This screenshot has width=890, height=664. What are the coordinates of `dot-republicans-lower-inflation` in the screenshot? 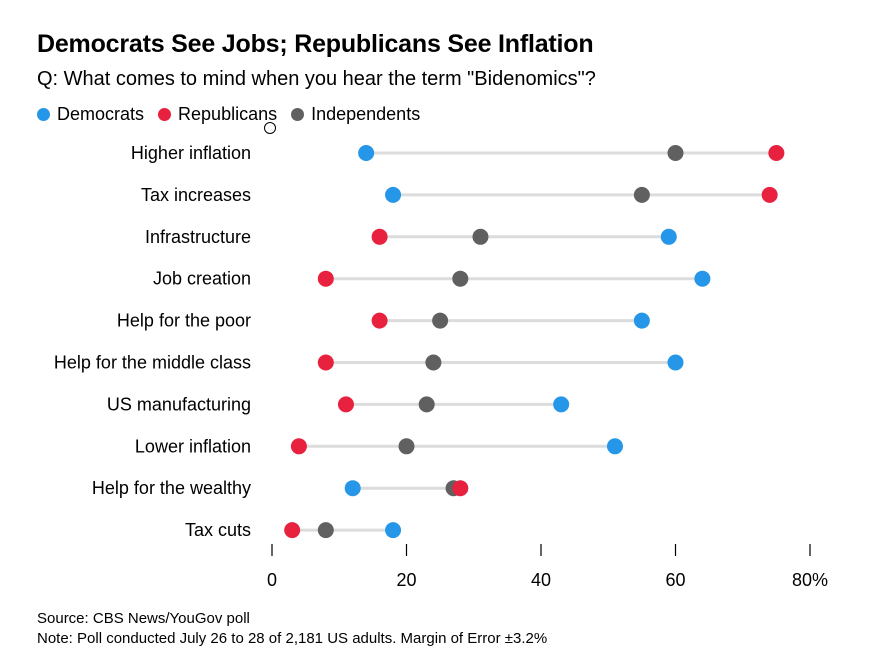 It's located at (298, 446).